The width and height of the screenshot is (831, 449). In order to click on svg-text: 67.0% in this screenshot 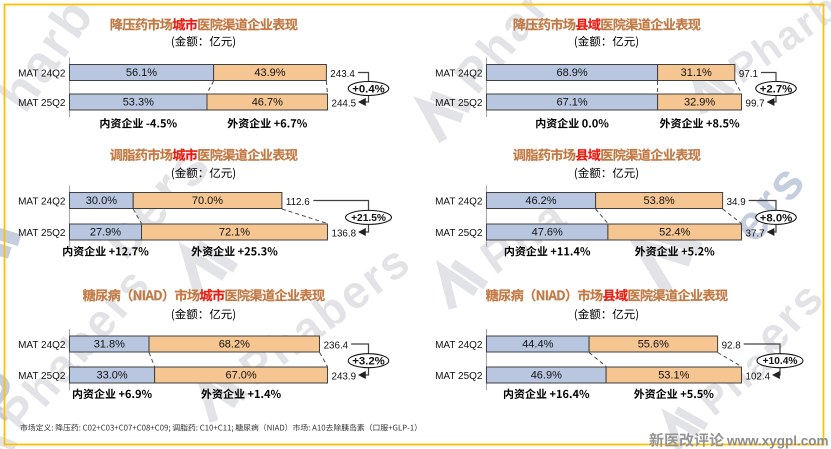, I will do `click(240, 376)`.